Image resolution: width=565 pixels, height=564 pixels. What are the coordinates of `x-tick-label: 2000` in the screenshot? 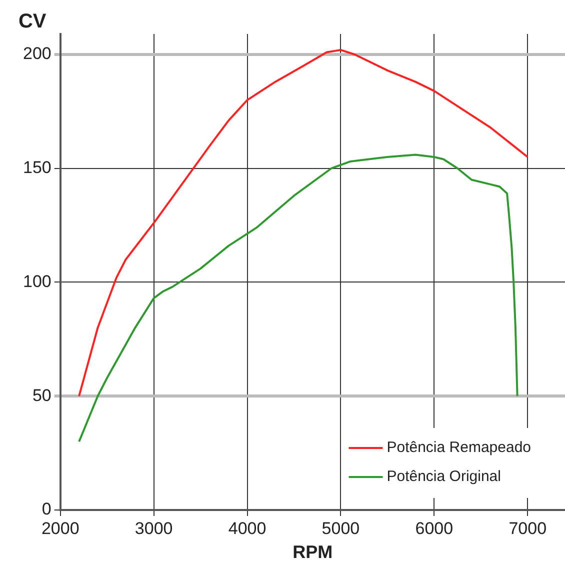 It's located at (60, 528).